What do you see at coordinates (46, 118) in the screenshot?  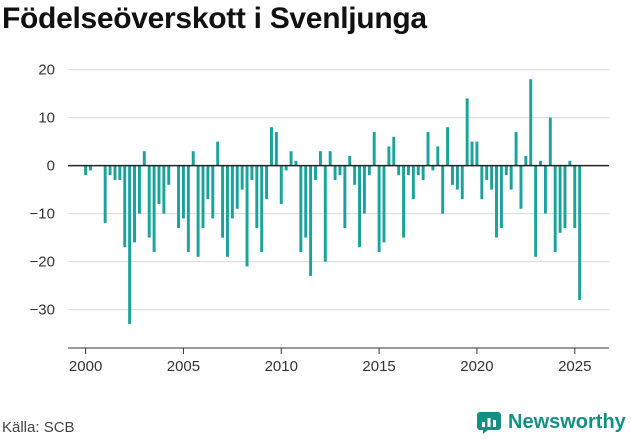 I see `y-tick-label: 10` at bounding box center [46, 118].